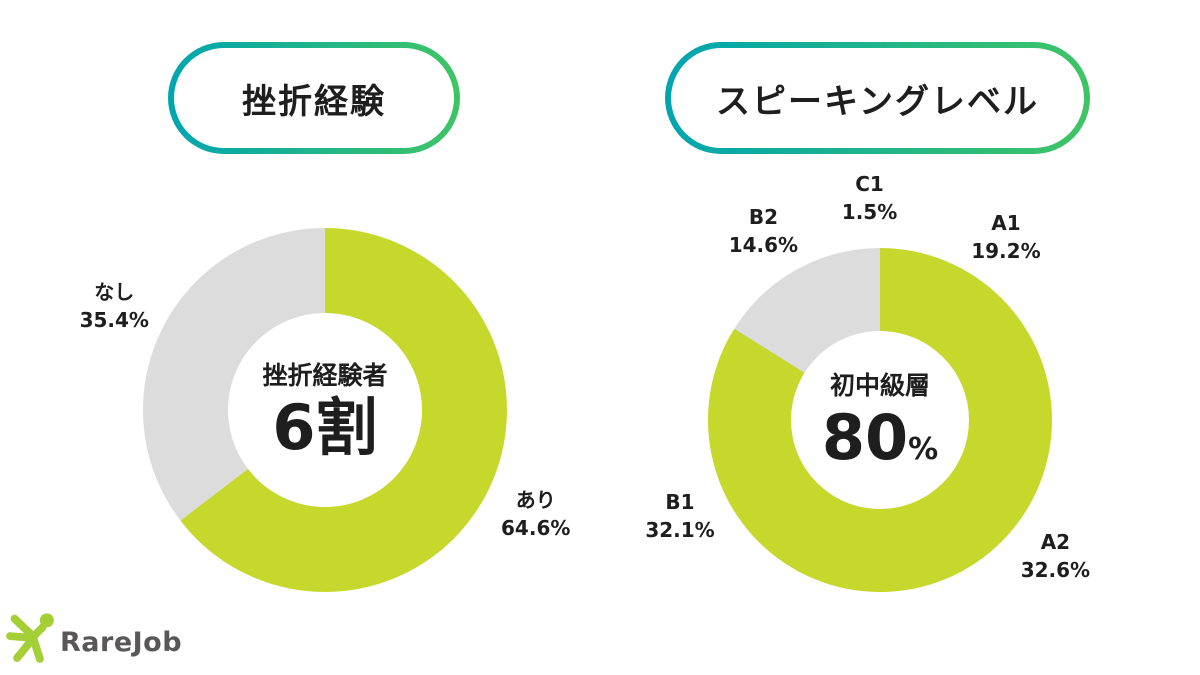 This screenshot has height=675, width=1200. I want to click on slice-percentage: 35.4%, so click(114, 319).